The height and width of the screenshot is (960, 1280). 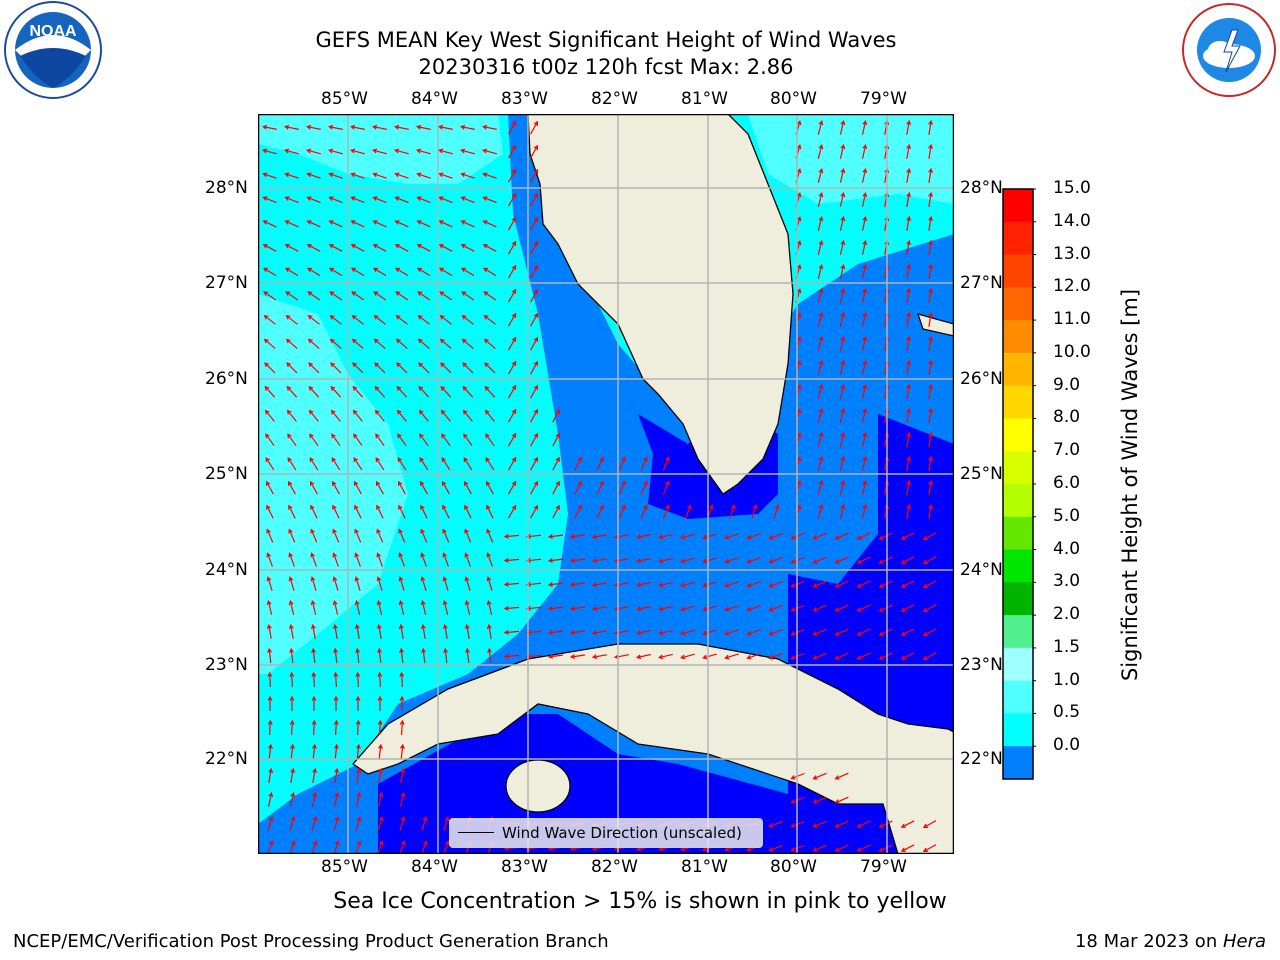 I want to click on lon-tick-top-4: 81°W, so click(x=704, y=99).